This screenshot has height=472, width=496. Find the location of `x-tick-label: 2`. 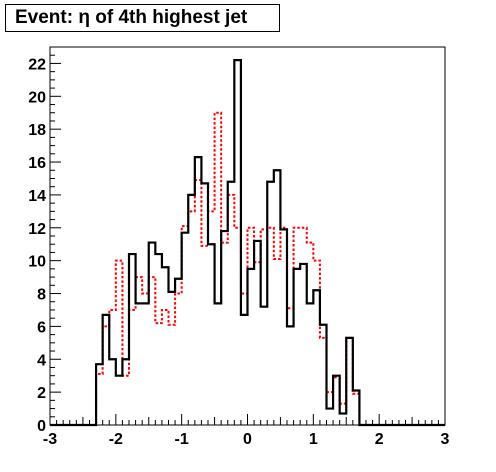

x-tick-label: 2 is located at coordinates (379, 439).